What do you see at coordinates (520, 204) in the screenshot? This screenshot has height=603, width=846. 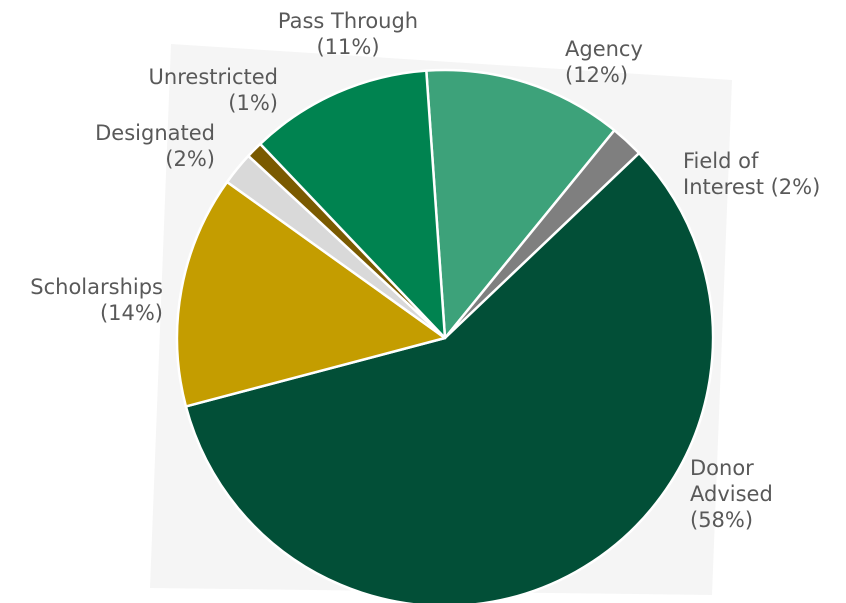 I see `pie-slice-agency` at bounding box center [520, 204].